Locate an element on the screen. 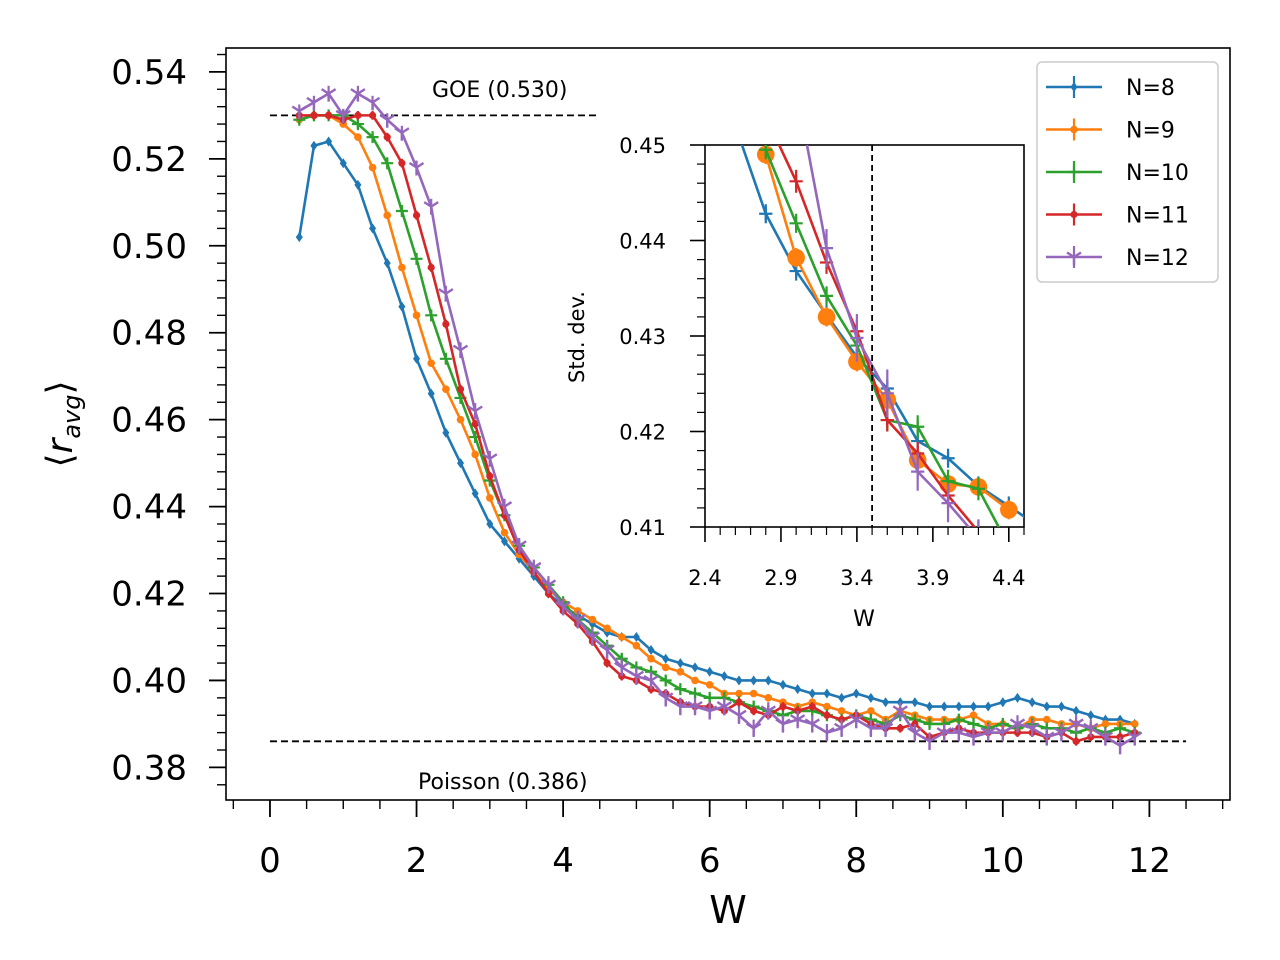  legend-label: N=8 is located at coordinates (1150, 88).